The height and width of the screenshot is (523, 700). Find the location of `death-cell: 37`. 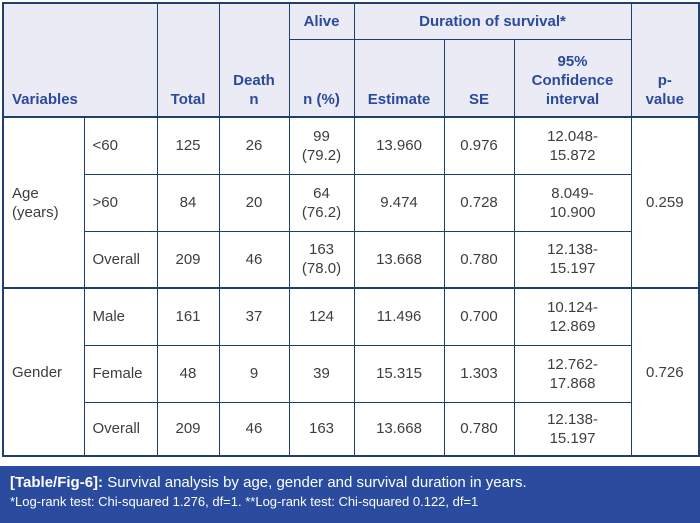

death-cell: 37 is located at coordinates (254, 316).